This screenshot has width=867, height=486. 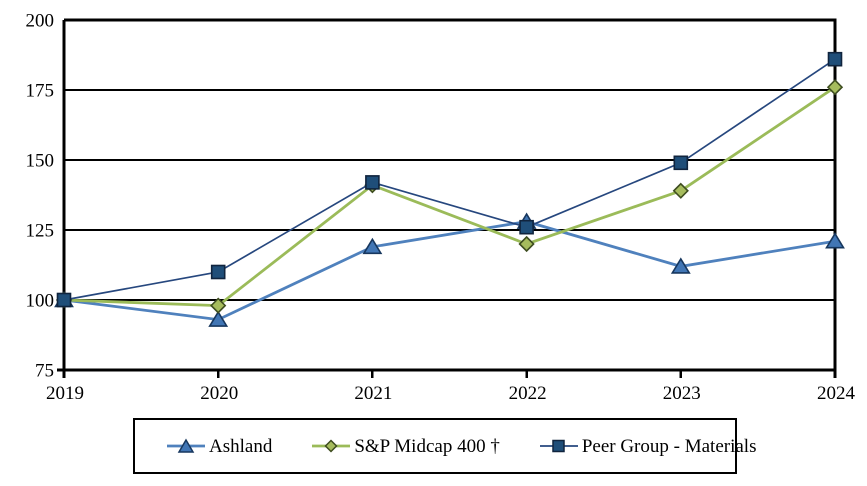 I want to click on y-axis-label-100: 100, so click(x=40, y=301).